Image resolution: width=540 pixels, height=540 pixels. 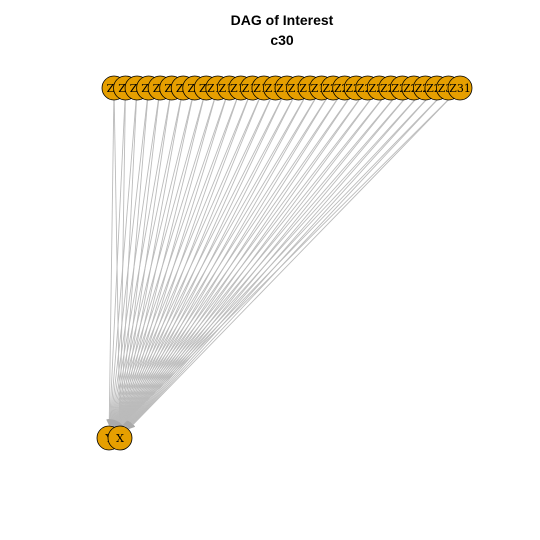 I want to click on edge-z2-to-y, so click(x=116, y=262).